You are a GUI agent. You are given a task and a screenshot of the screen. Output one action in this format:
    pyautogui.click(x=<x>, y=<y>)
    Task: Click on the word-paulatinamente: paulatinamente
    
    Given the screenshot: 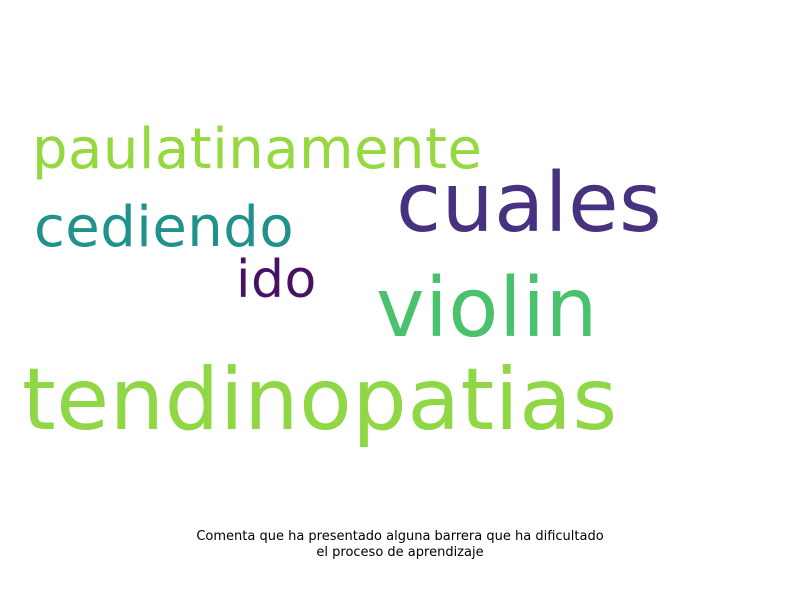 What is the action you would take?
    pyautogui.click(x=257, y=149)
    